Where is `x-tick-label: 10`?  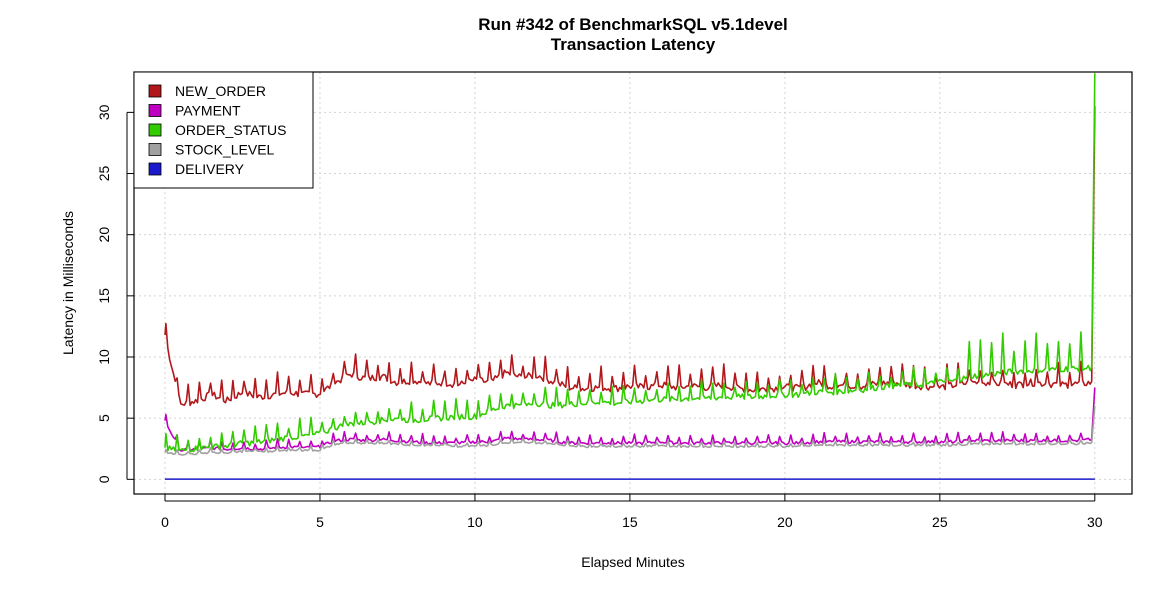
x-tick-label: 10 is located at coordinates (475, 522).